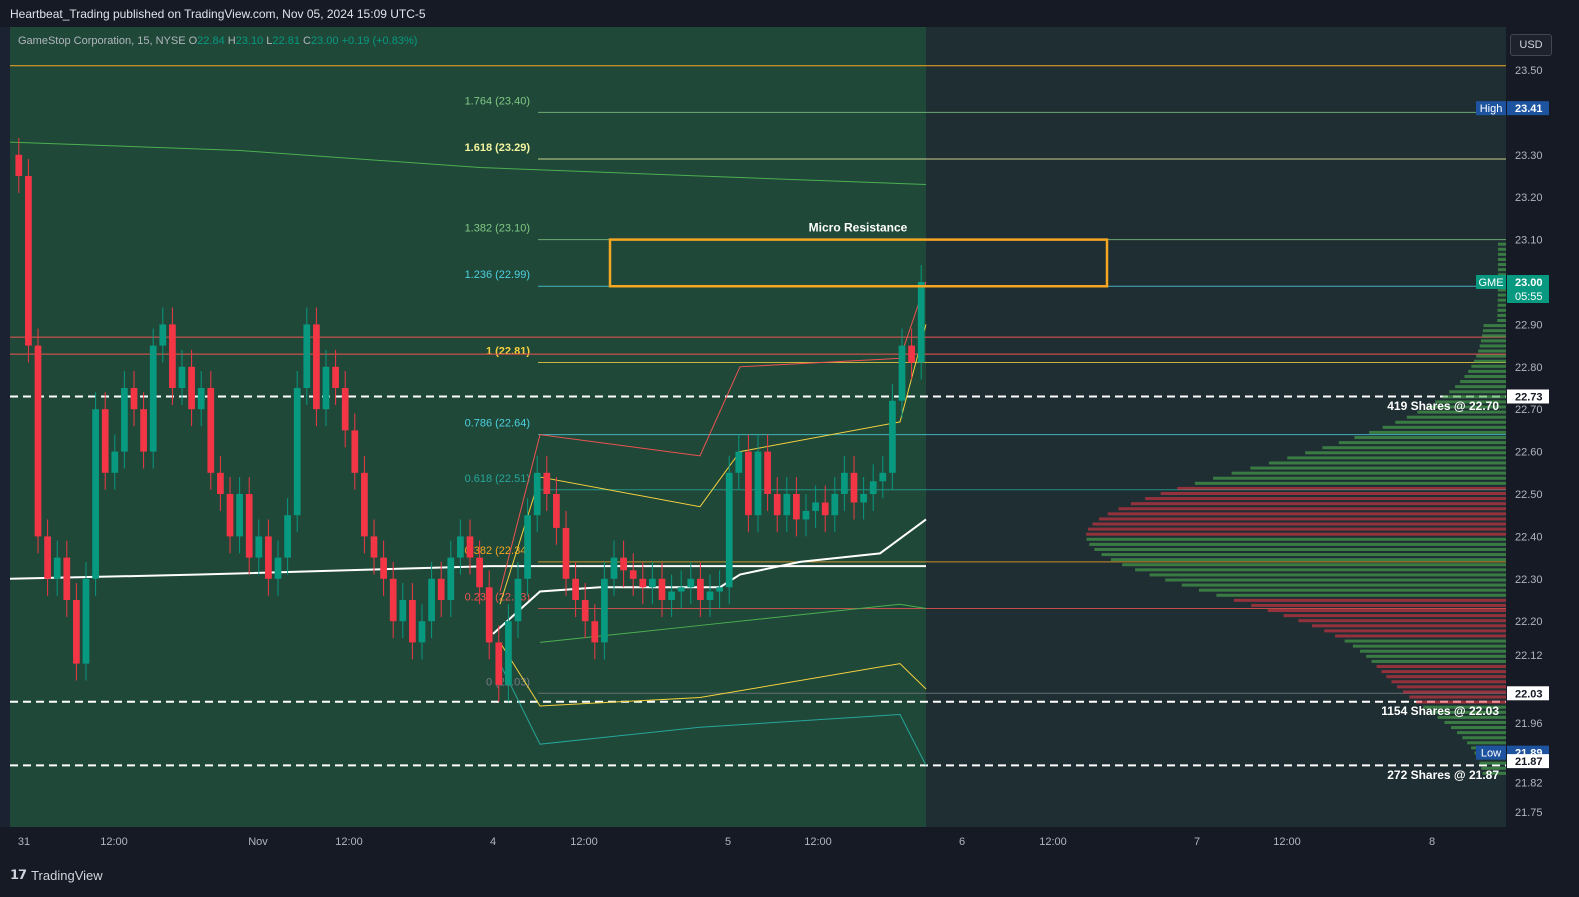 Image resolution: width=1579 pixels, height=897 pixels. I want to click on volume-annotation-label: 272 Shares @ 21.87, so click(1443, 775).